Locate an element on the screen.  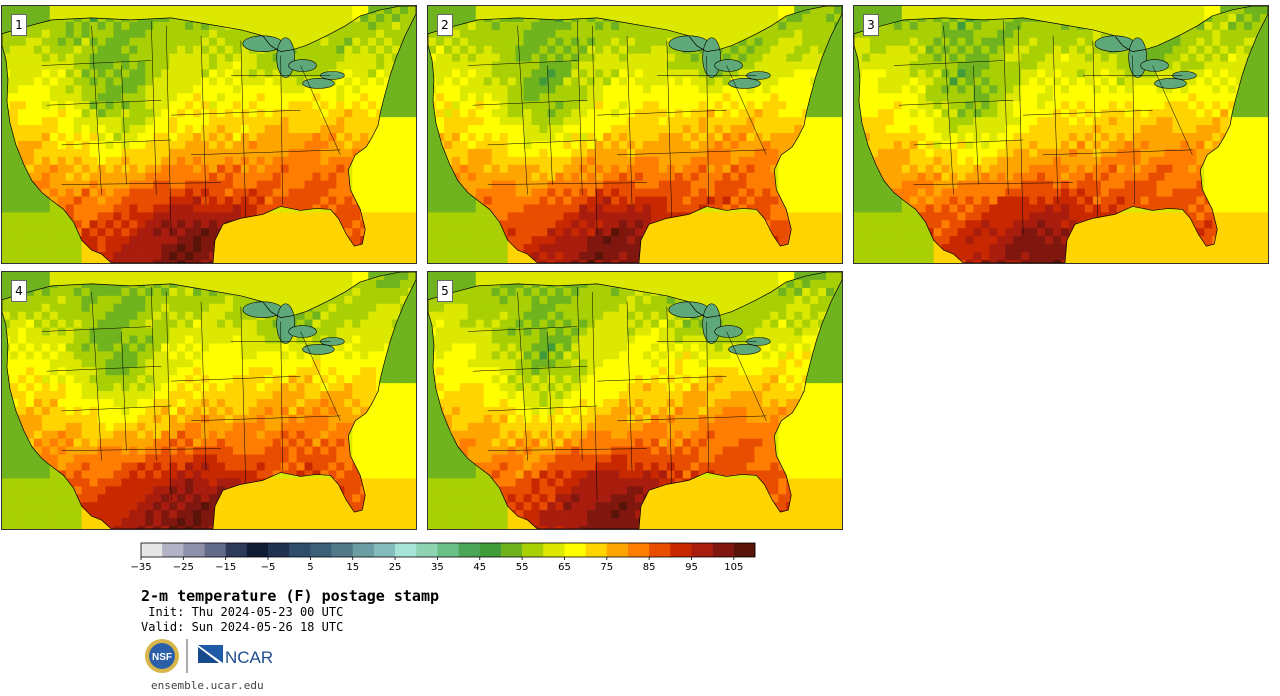
colorbar-tick-label: 65 is located at coordinates (564, 567).